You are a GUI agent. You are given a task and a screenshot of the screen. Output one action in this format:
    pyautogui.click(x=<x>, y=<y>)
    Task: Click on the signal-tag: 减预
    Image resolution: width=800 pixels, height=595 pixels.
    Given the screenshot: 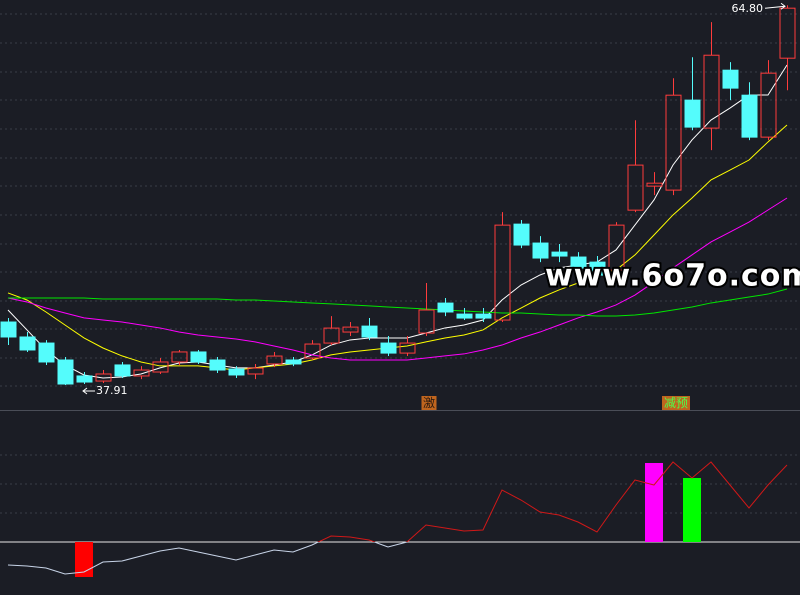 What is the action you would take?
    pyautogui.click(x=676, y=403)
    